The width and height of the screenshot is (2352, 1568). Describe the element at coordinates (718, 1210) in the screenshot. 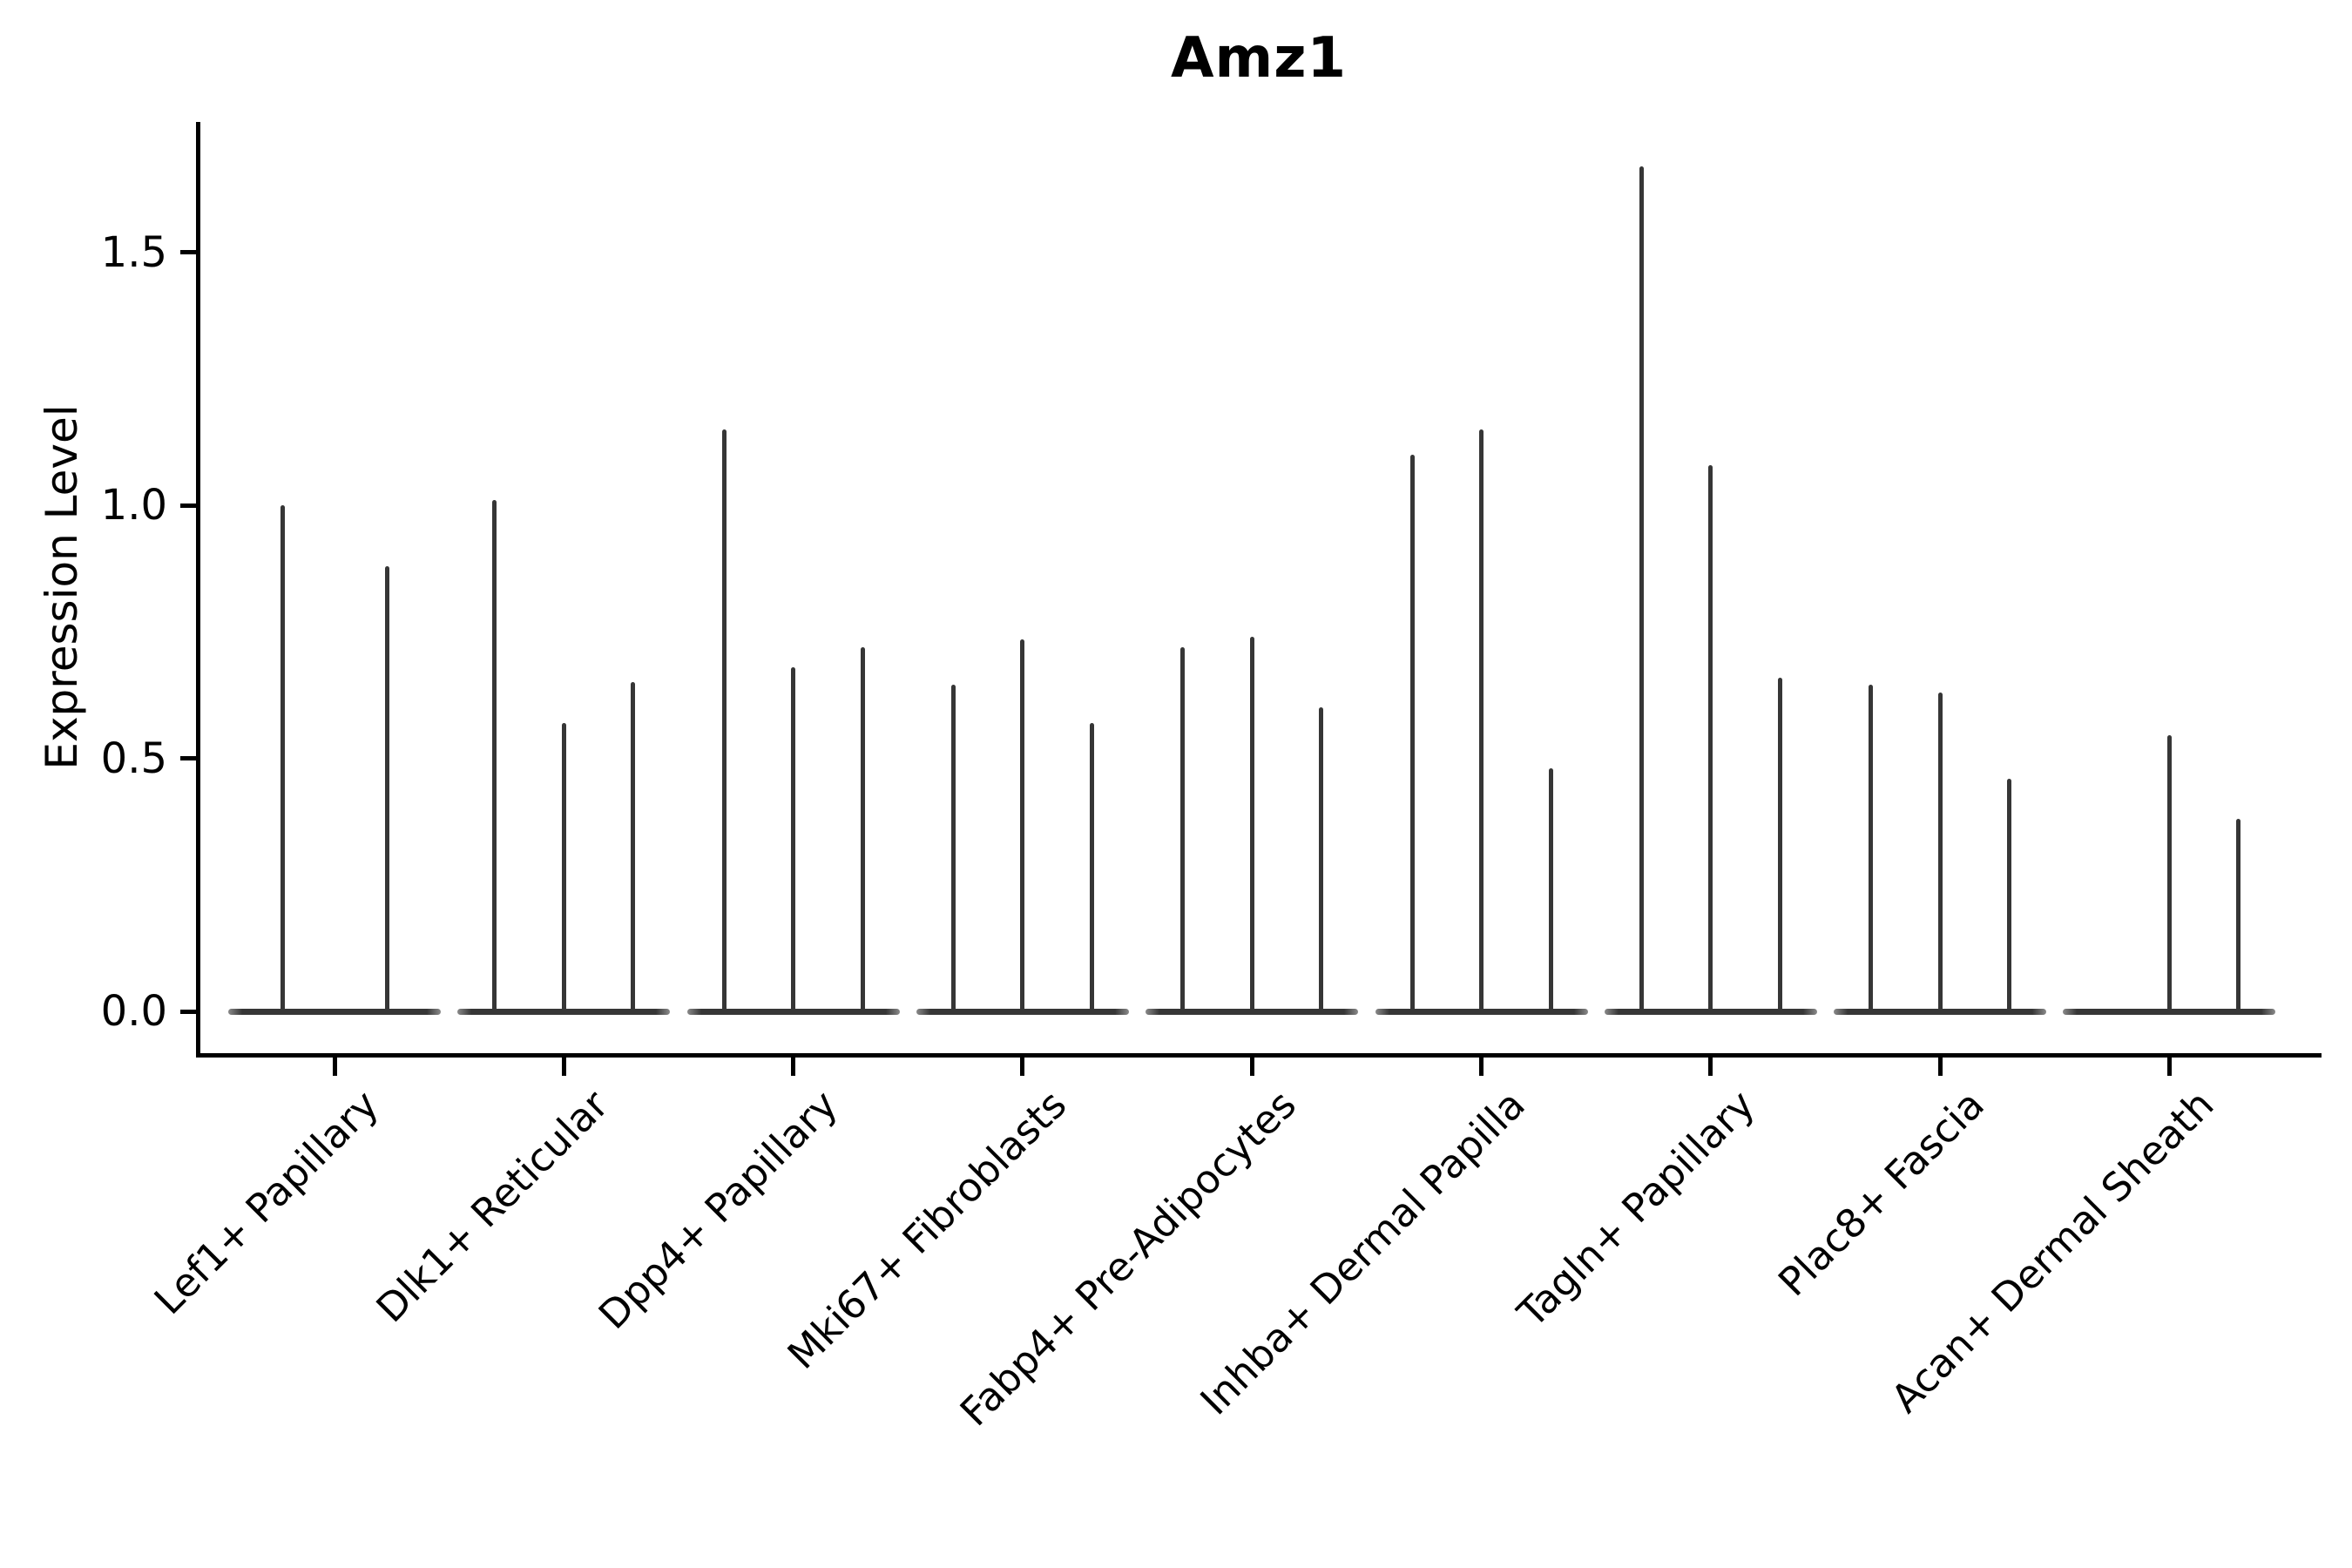

I see `x-tick-label: Dpp4+ Papillary` at that location.